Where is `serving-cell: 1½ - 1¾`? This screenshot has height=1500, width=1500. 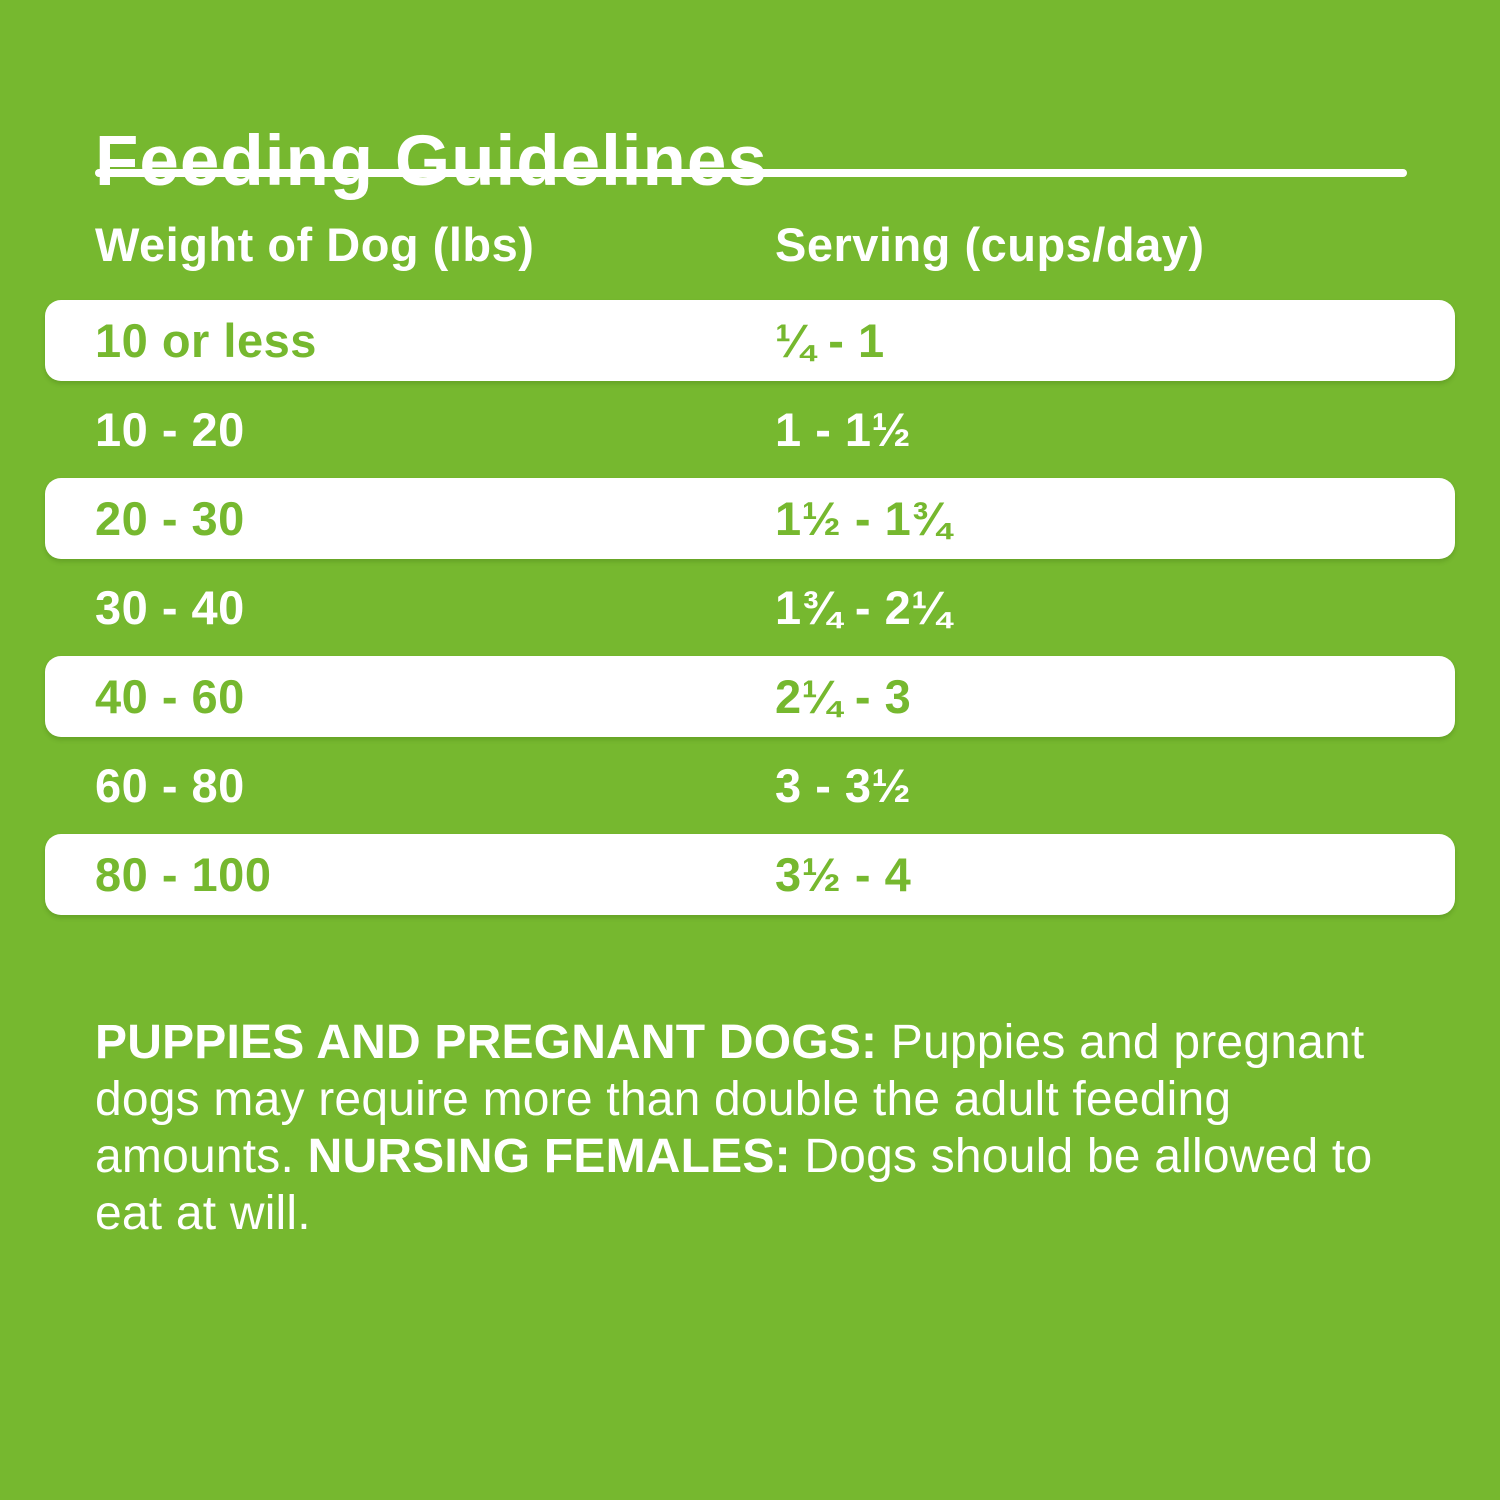
serving-cell: 1½ - 1¾ is located at coordinates (863, 518).